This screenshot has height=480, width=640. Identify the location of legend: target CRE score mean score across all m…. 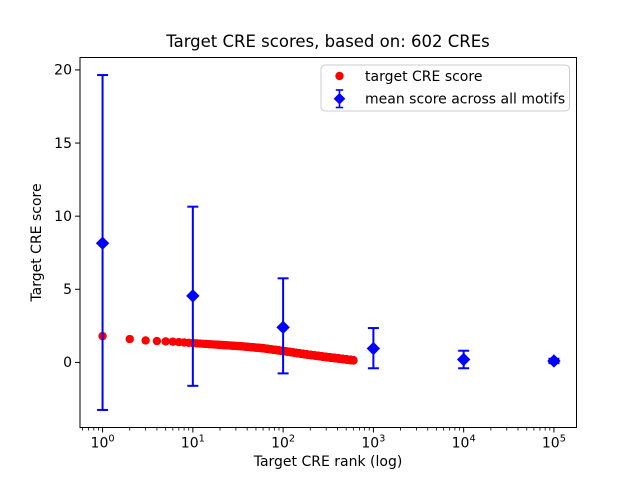
(445, 88).